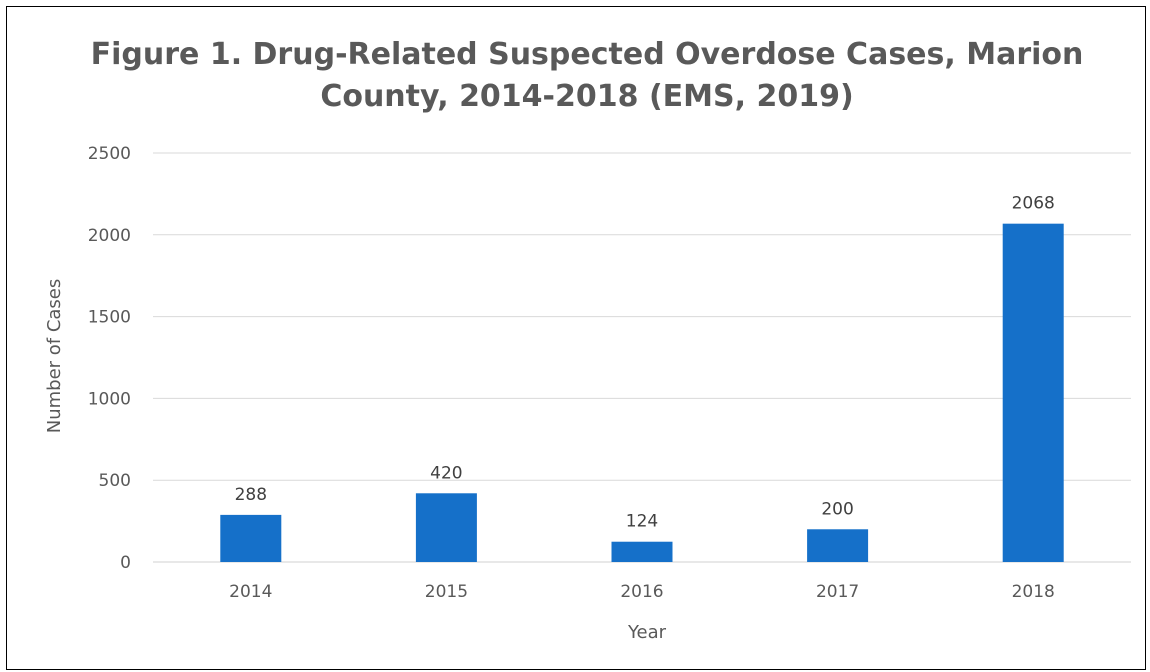  I want to click on data-label-2017: 200, so click(837, 509).